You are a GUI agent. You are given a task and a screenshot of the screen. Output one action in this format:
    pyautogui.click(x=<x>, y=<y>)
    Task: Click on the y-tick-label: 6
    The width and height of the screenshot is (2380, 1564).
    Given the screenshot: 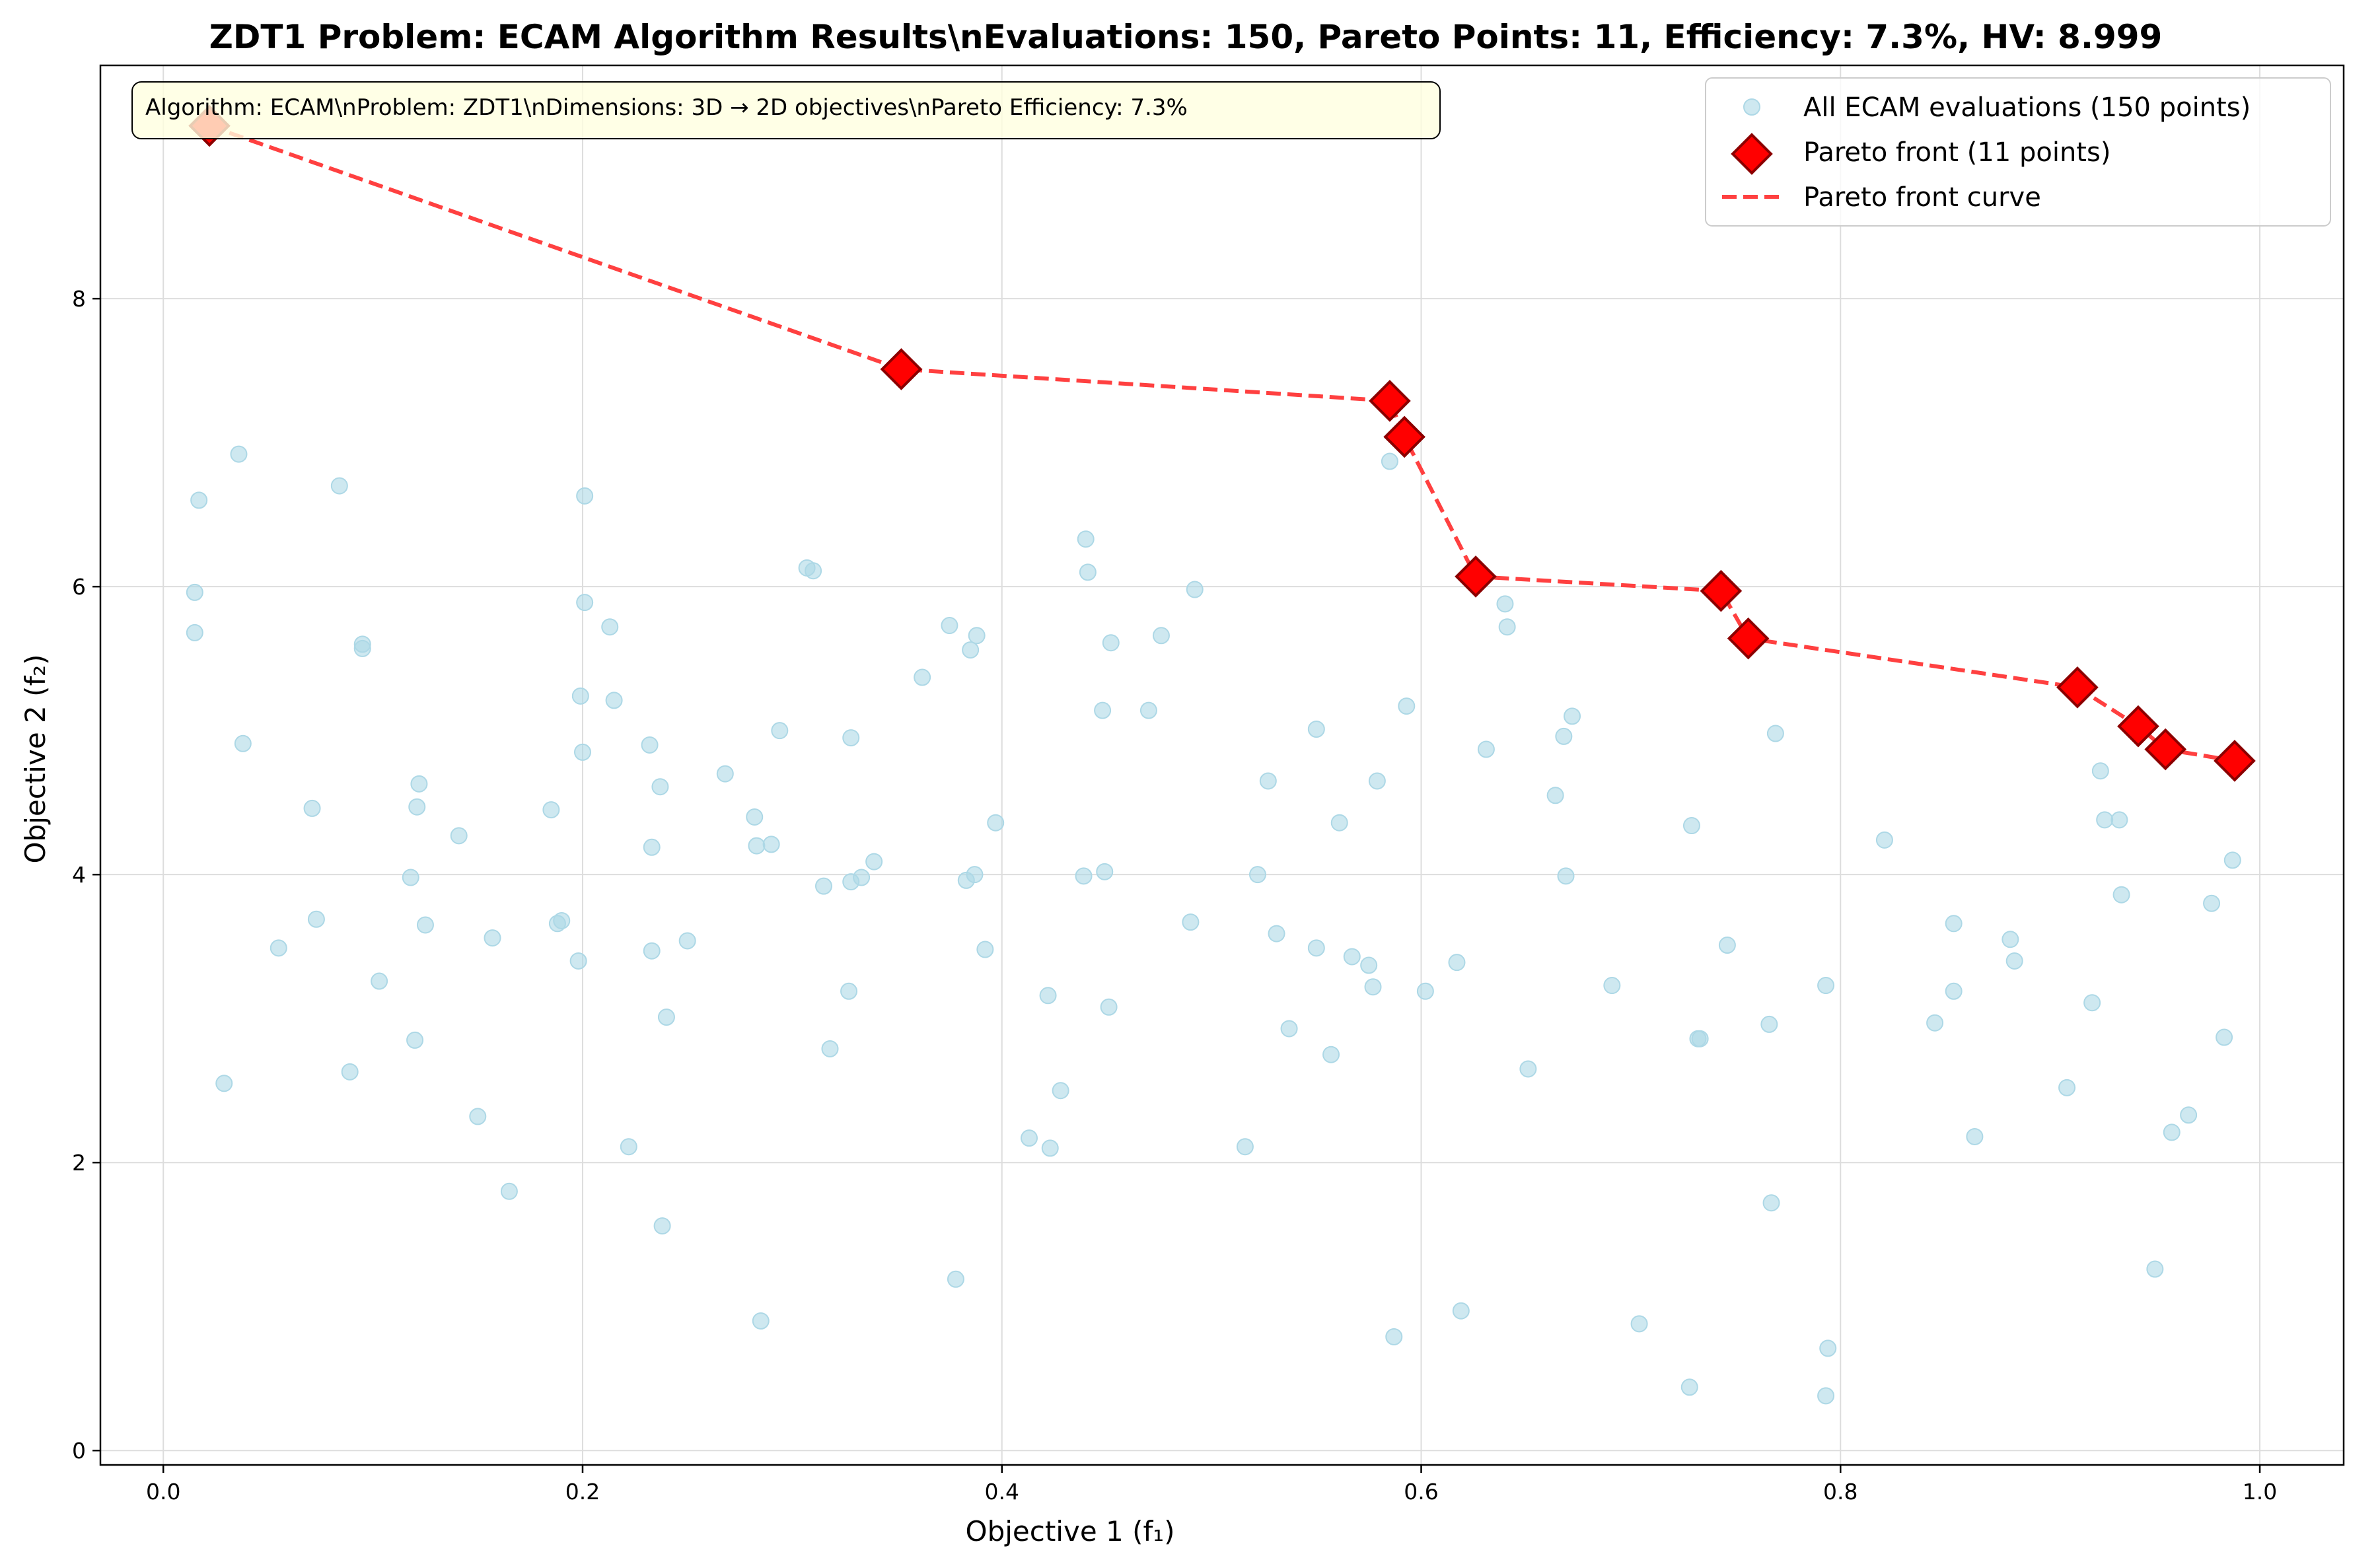 What is the action you would take?
    pyautogui.click(x=79, y=587)
    